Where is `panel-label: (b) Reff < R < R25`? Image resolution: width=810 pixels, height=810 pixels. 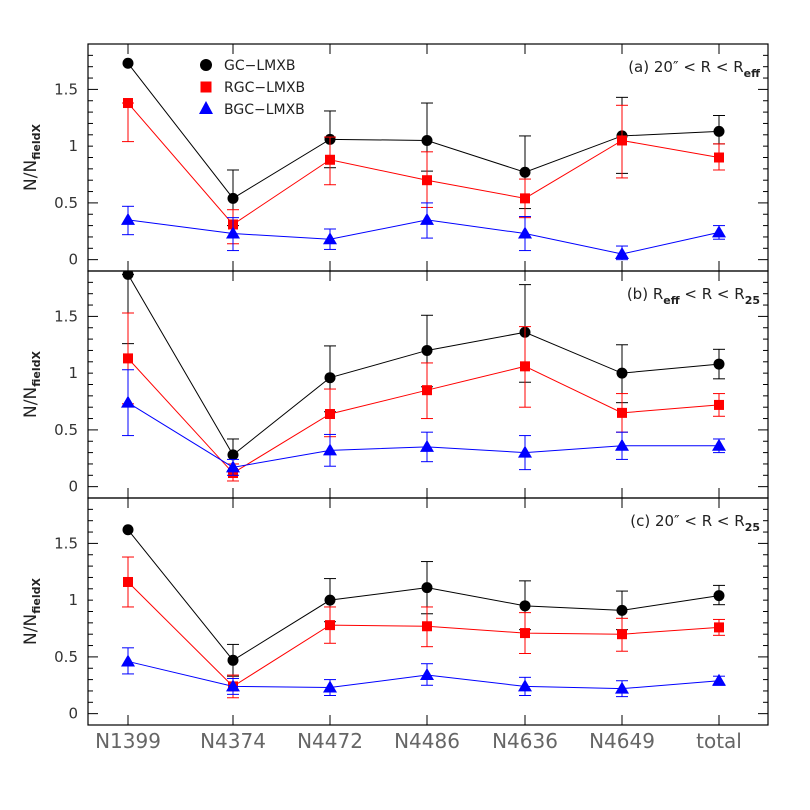 panel-label: (b) Reff < R < R25 is located at coordinates (693, 296).